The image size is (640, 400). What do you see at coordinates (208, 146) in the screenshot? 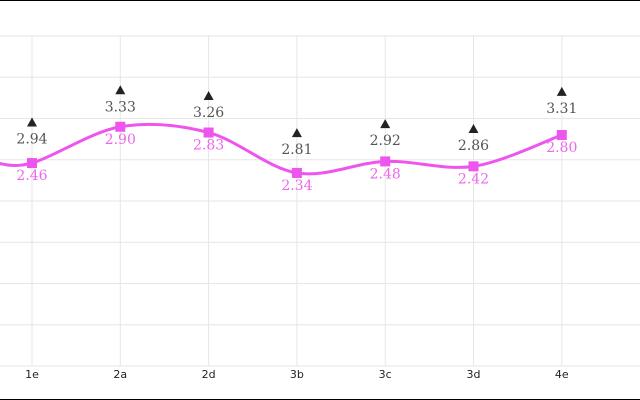
I see `data-label: 2.83` at bounding box center [208, 146].